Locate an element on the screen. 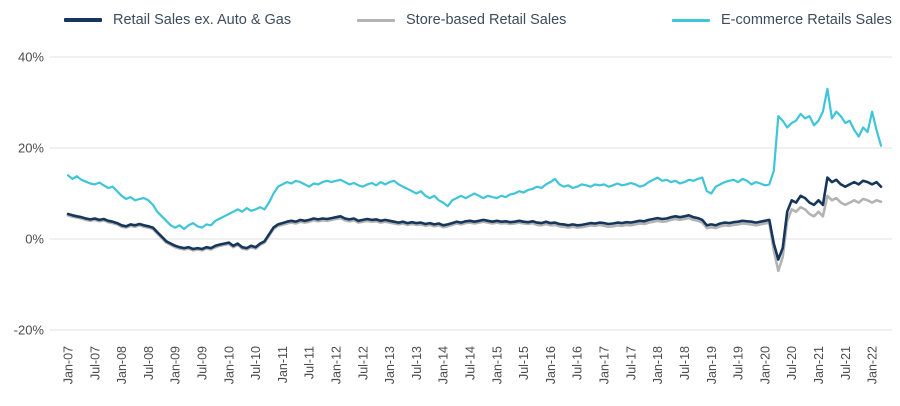 The image size is (900, 406). x-axis-label: Jan-14 is located at coordinates (444, 365).